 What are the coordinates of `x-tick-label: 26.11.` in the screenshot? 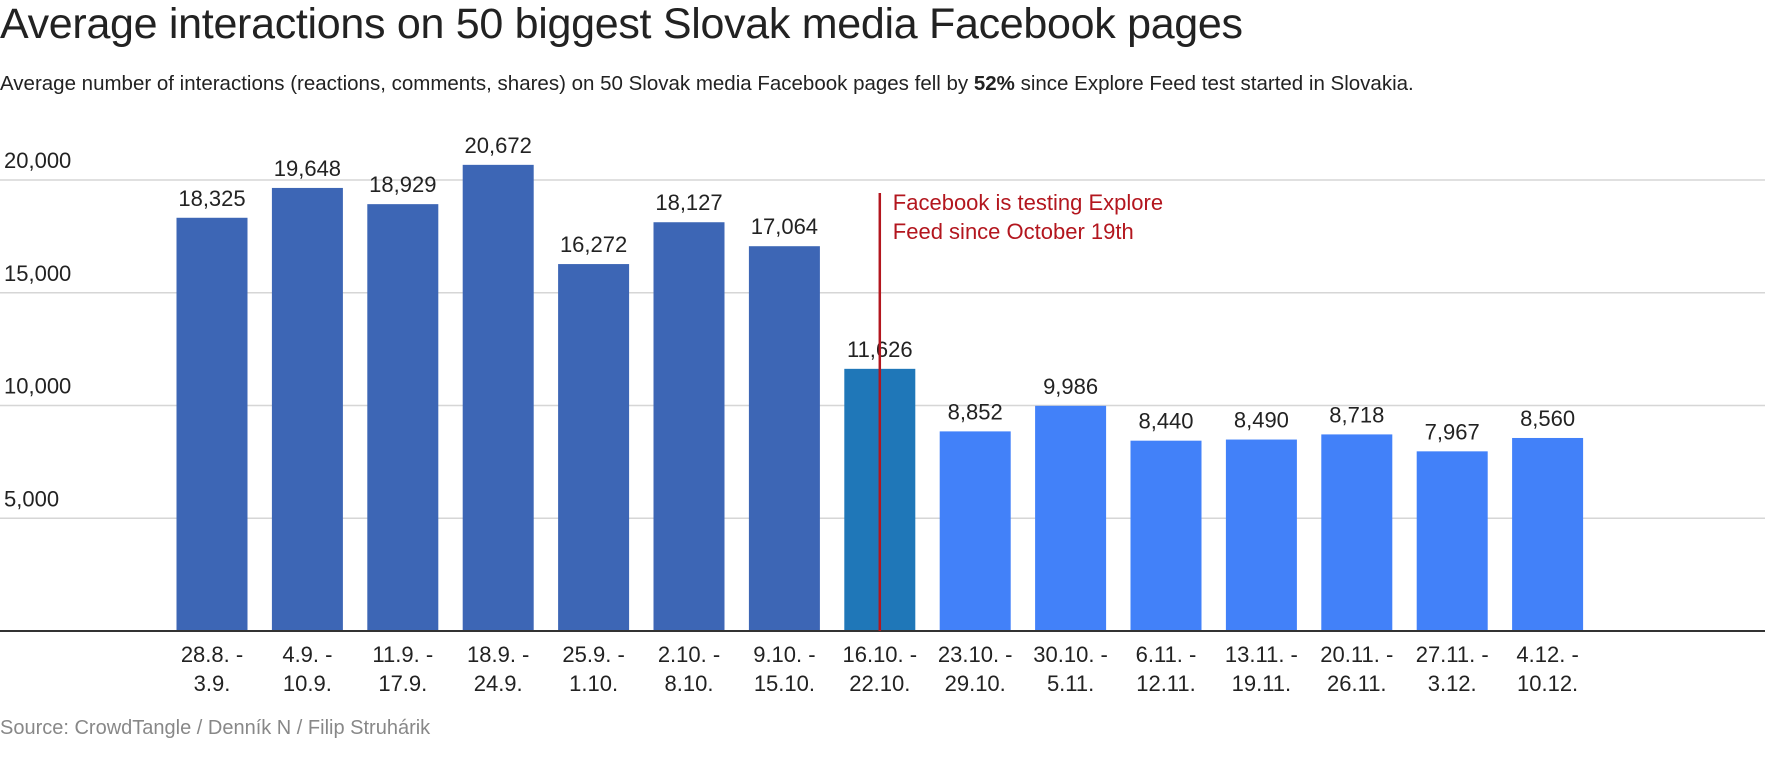 It's located at (1357, 683).